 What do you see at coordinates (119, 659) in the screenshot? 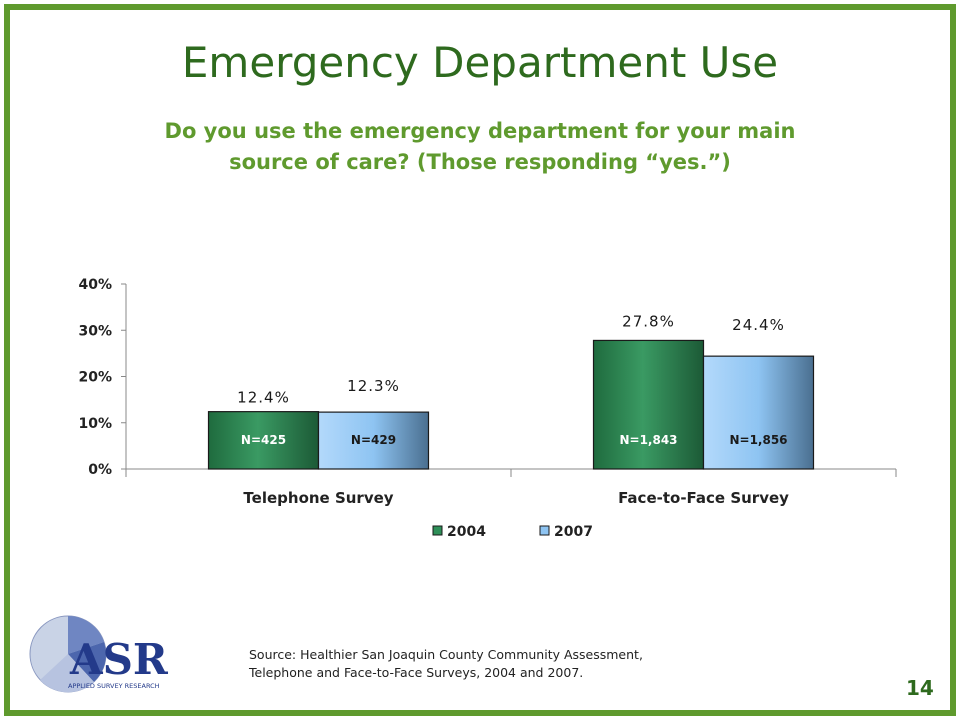
I see `logo-letters: ASR` at bounding box center [119, 659].